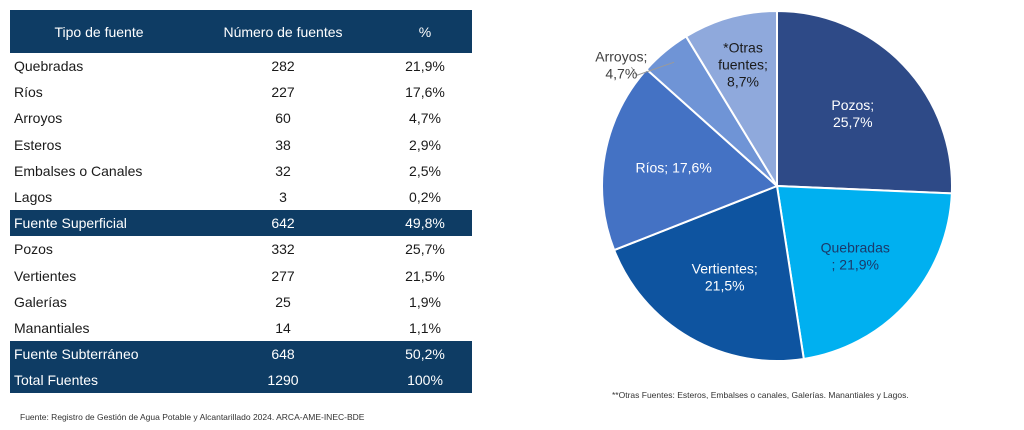 The width and height of the screenshot is (1024, 430). Describe the element at coordinates (241, 197) in the screenshot. I see `table-row: Lagos 3 0,2%` at that location.